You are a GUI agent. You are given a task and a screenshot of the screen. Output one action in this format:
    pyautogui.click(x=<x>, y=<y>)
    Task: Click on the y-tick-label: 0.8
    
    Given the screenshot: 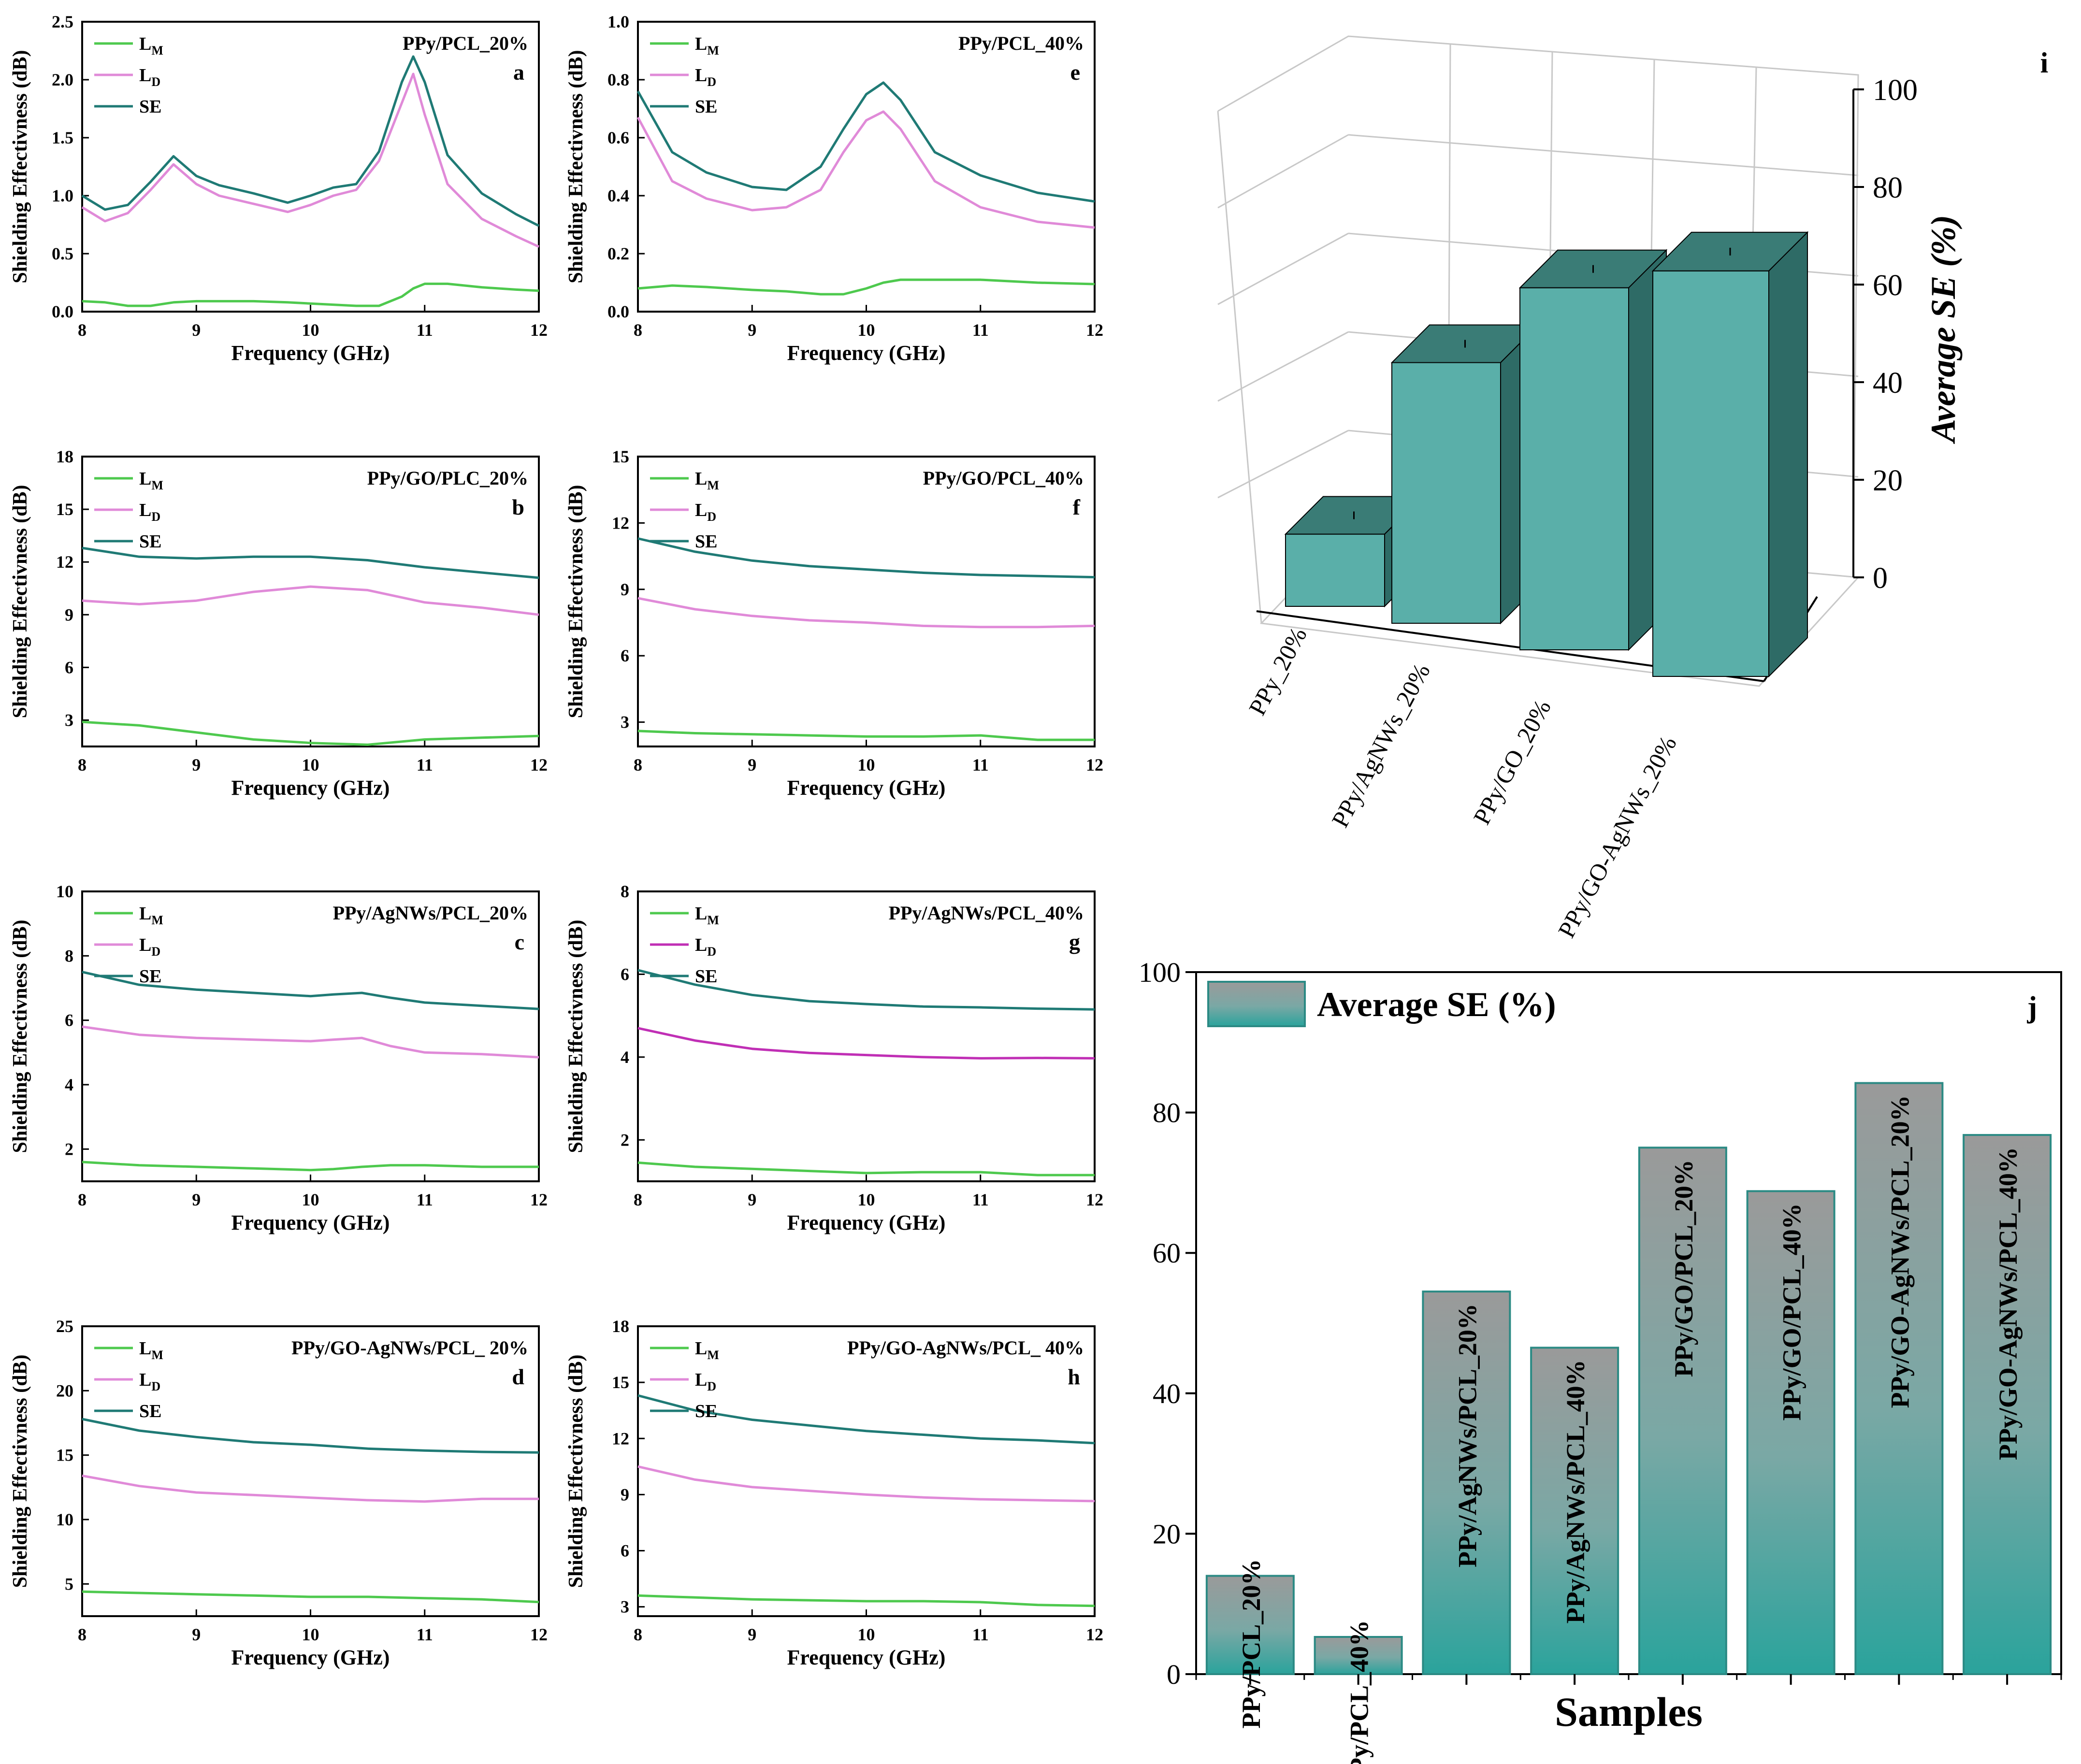 What is the action you would take?
    pyautogui.click(x=618, y=80)
    